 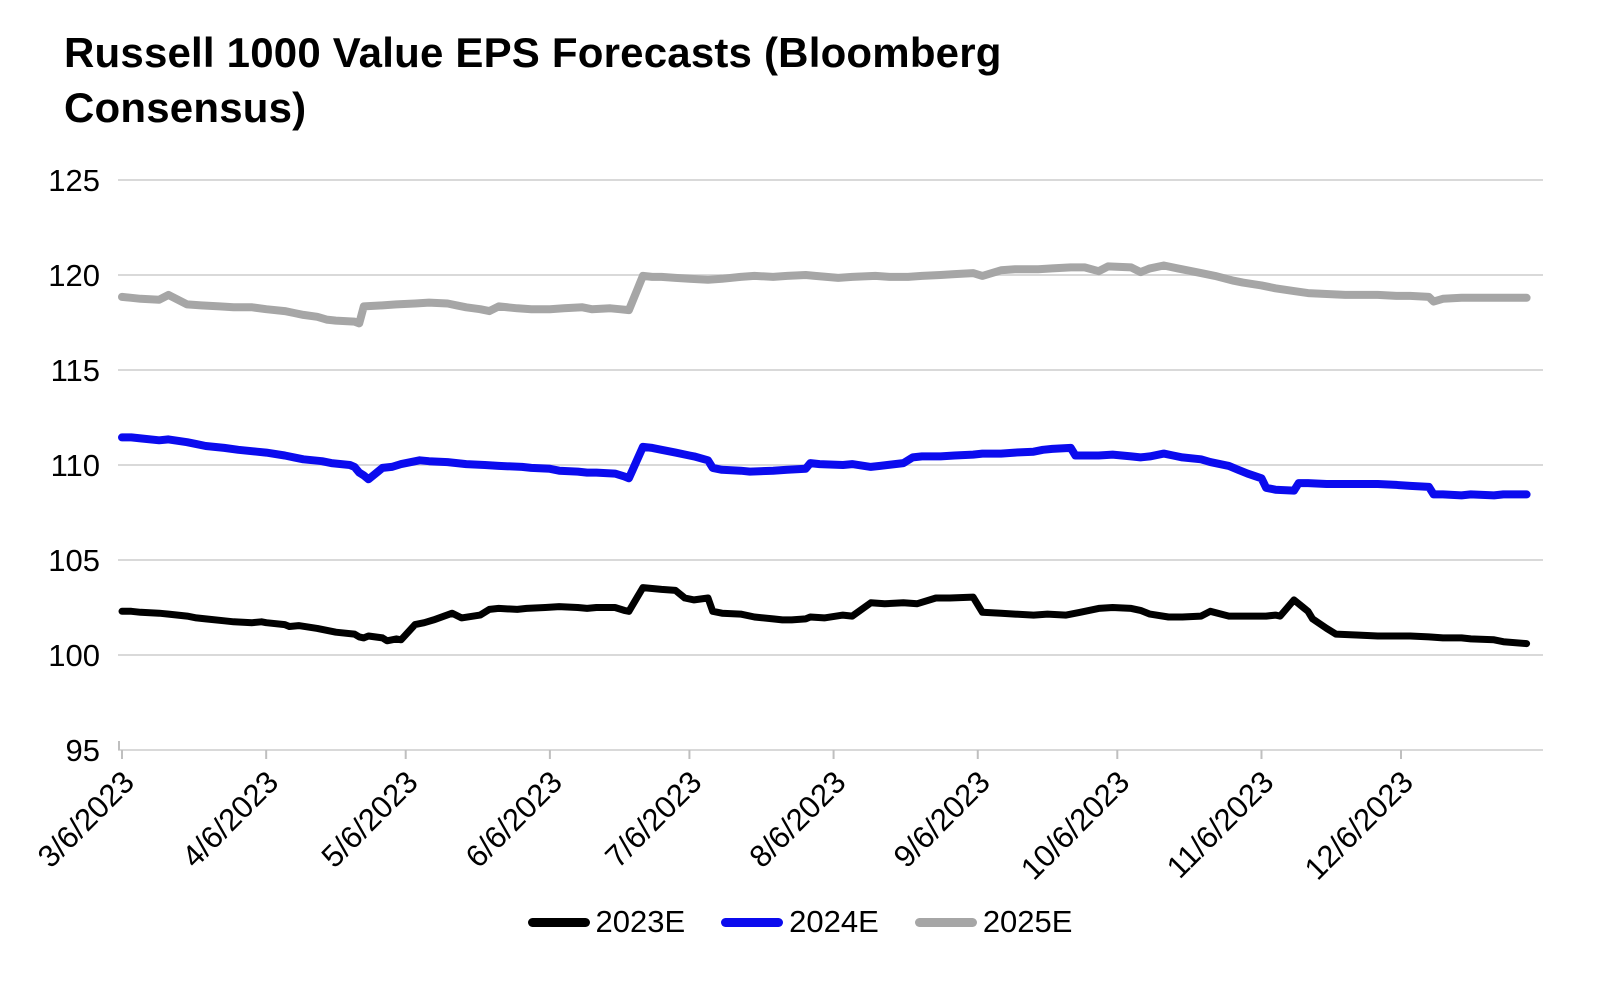 I want to click on legend-swatch-2024E, so click(x=752, y=922).